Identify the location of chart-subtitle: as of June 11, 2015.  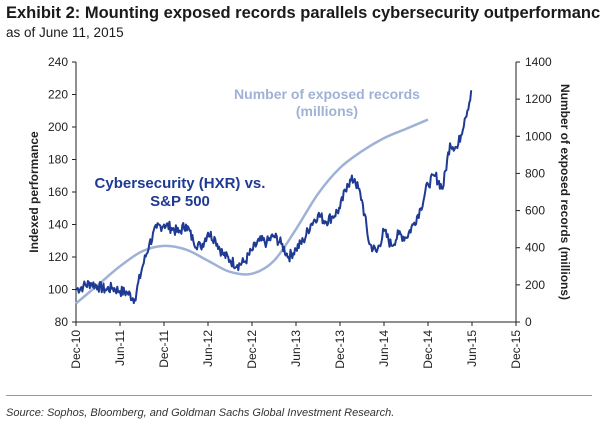
(65, 32).